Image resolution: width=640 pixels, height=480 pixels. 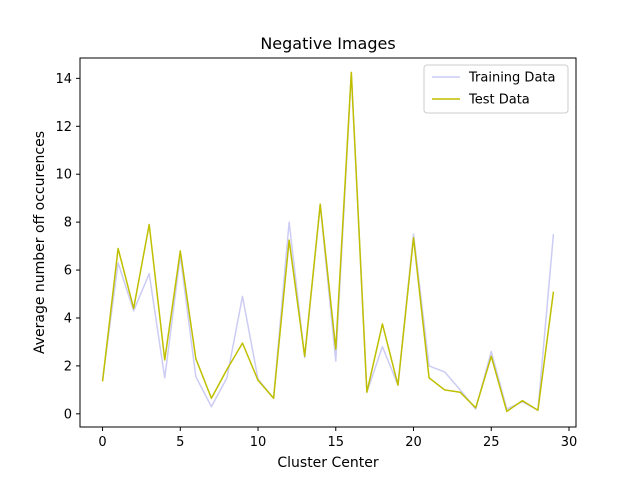 What do you see at coordinates (67, 247) in the screenshot?
I see `y-axis-ticks: 0 2 4 6 8 10 12 14` at bounding box center [67, 247].